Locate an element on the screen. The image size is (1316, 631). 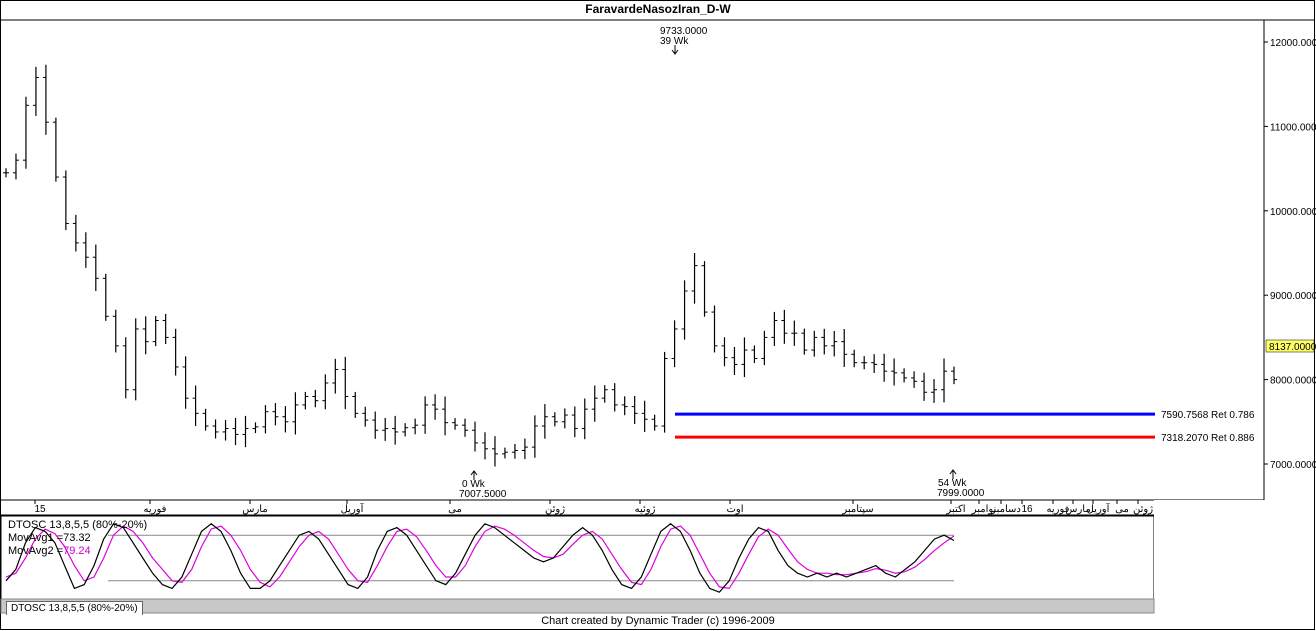
price-tick-label: 11000.0000 is located at coordinates (1293, 127).